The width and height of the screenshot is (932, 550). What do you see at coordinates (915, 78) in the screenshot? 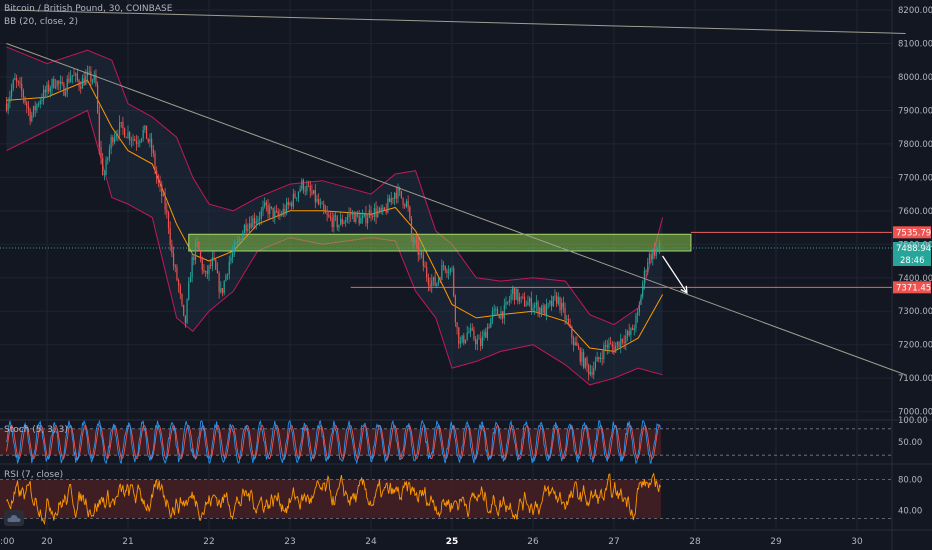
I see `price-axis-tick: 8000.00` at bounding box center [915, 78].